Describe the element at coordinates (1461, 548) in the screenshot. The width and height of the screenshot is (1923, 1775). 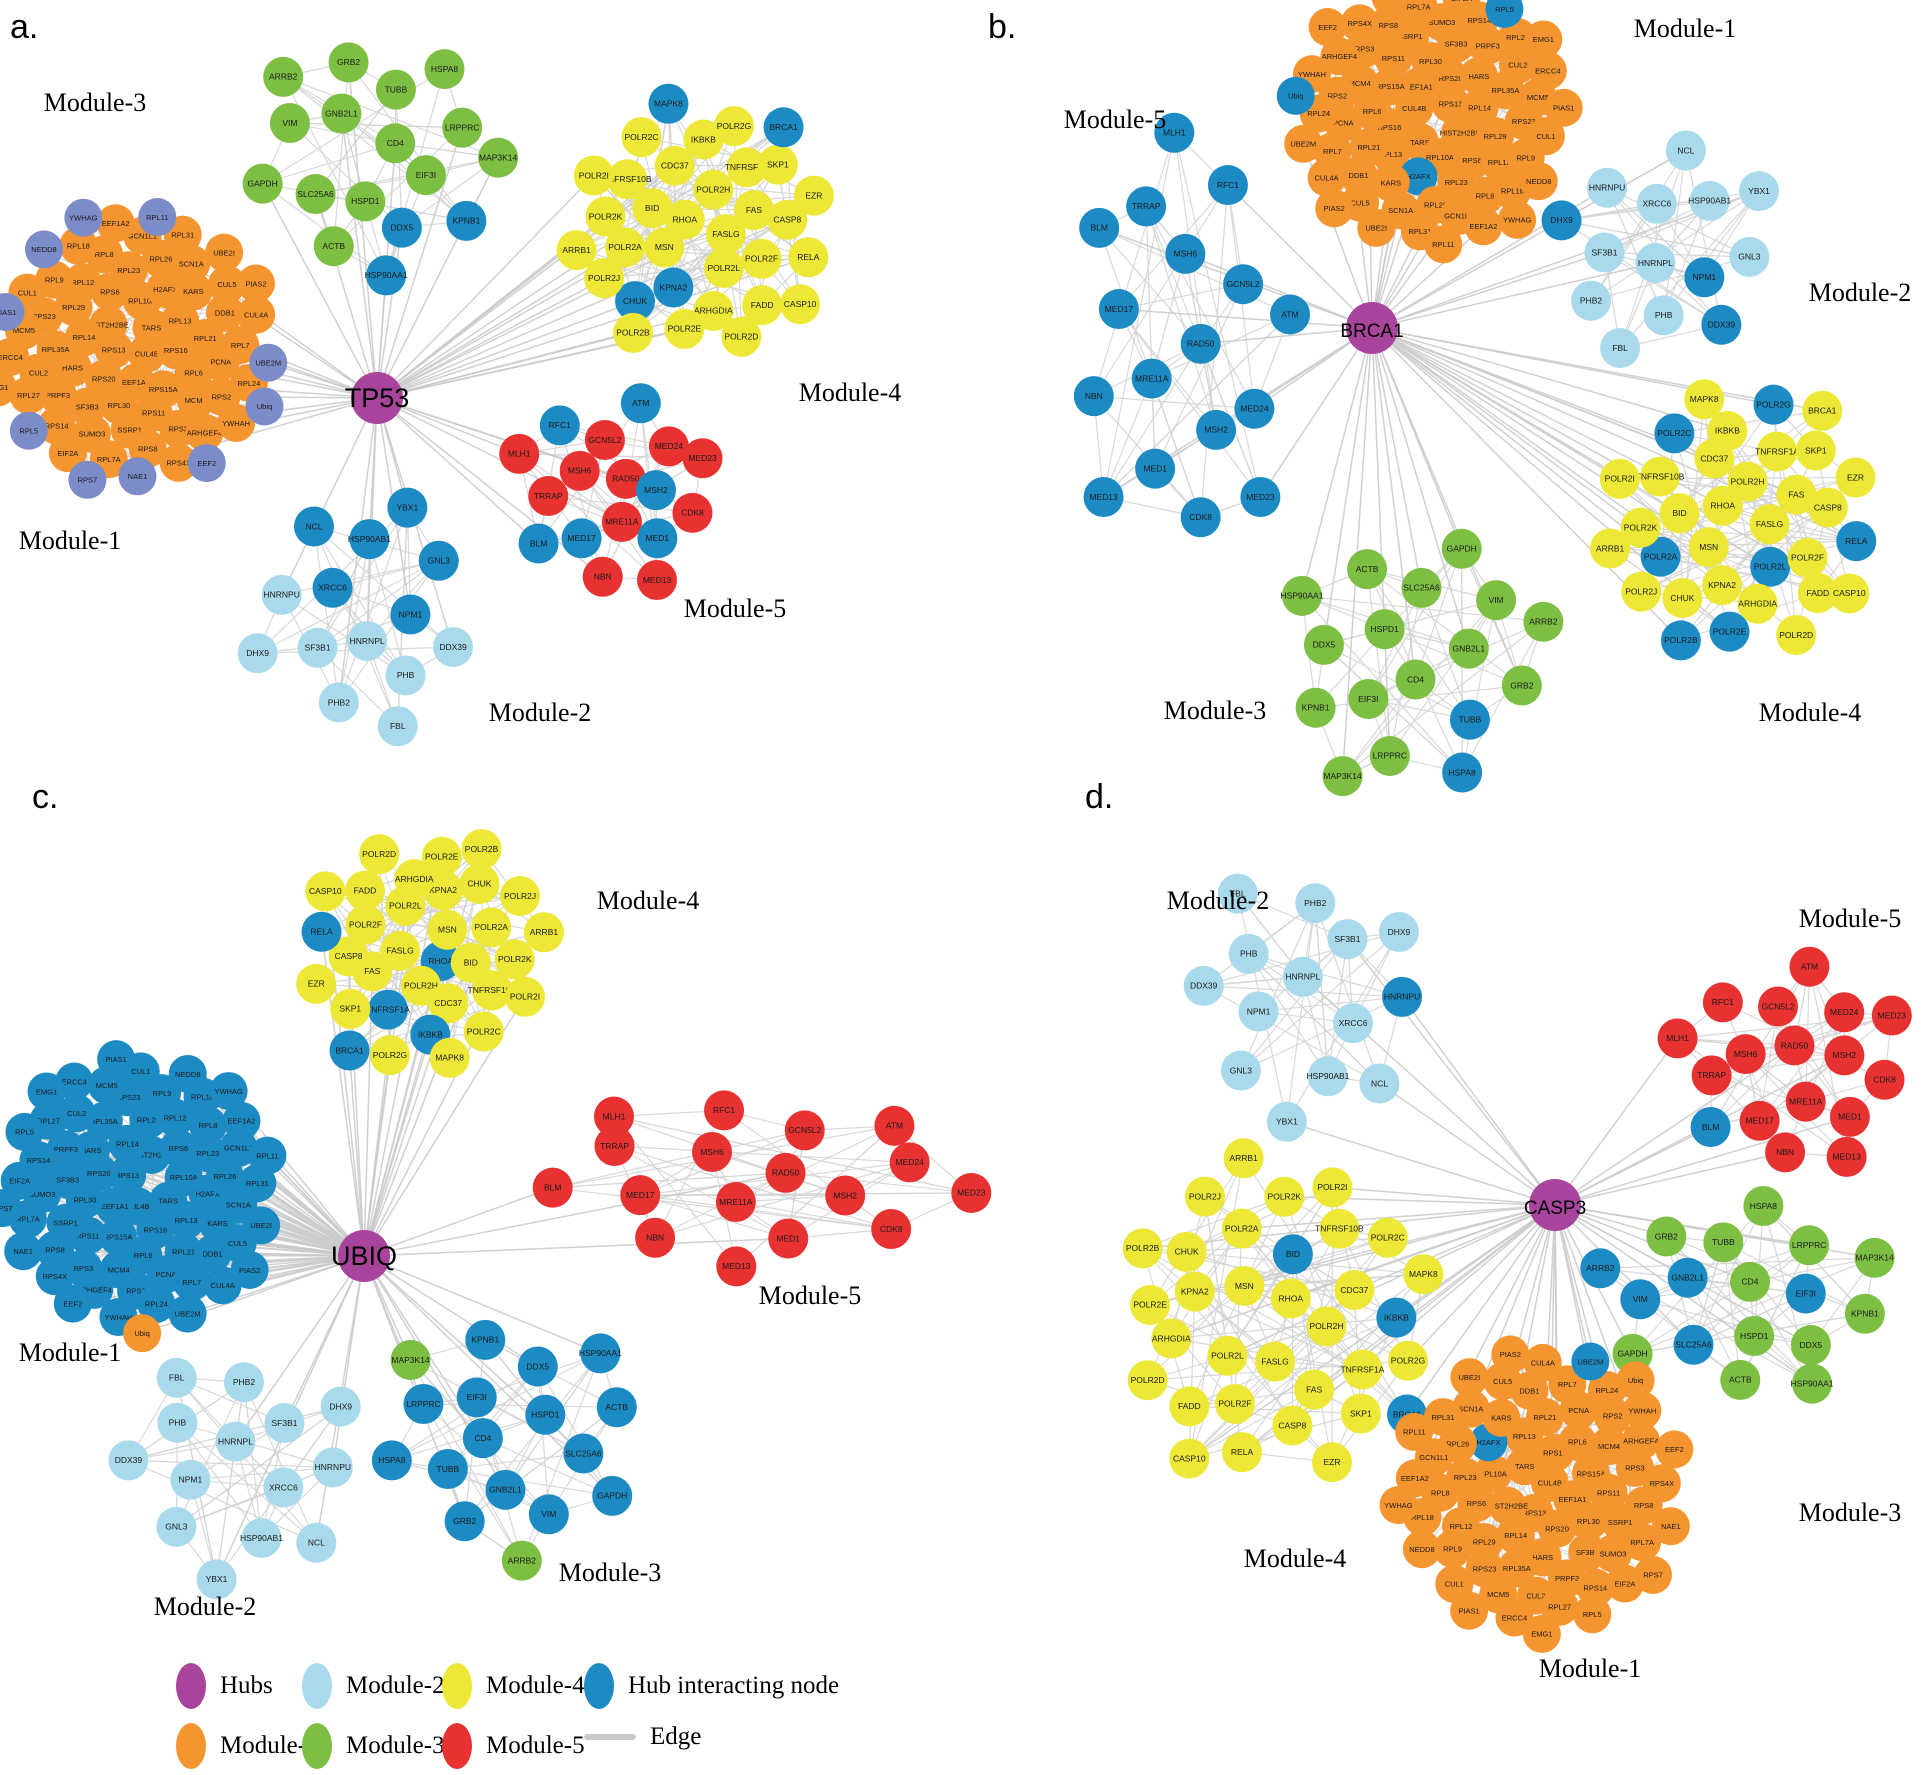
I see `node-GAPDH: GAPDH` at that location.